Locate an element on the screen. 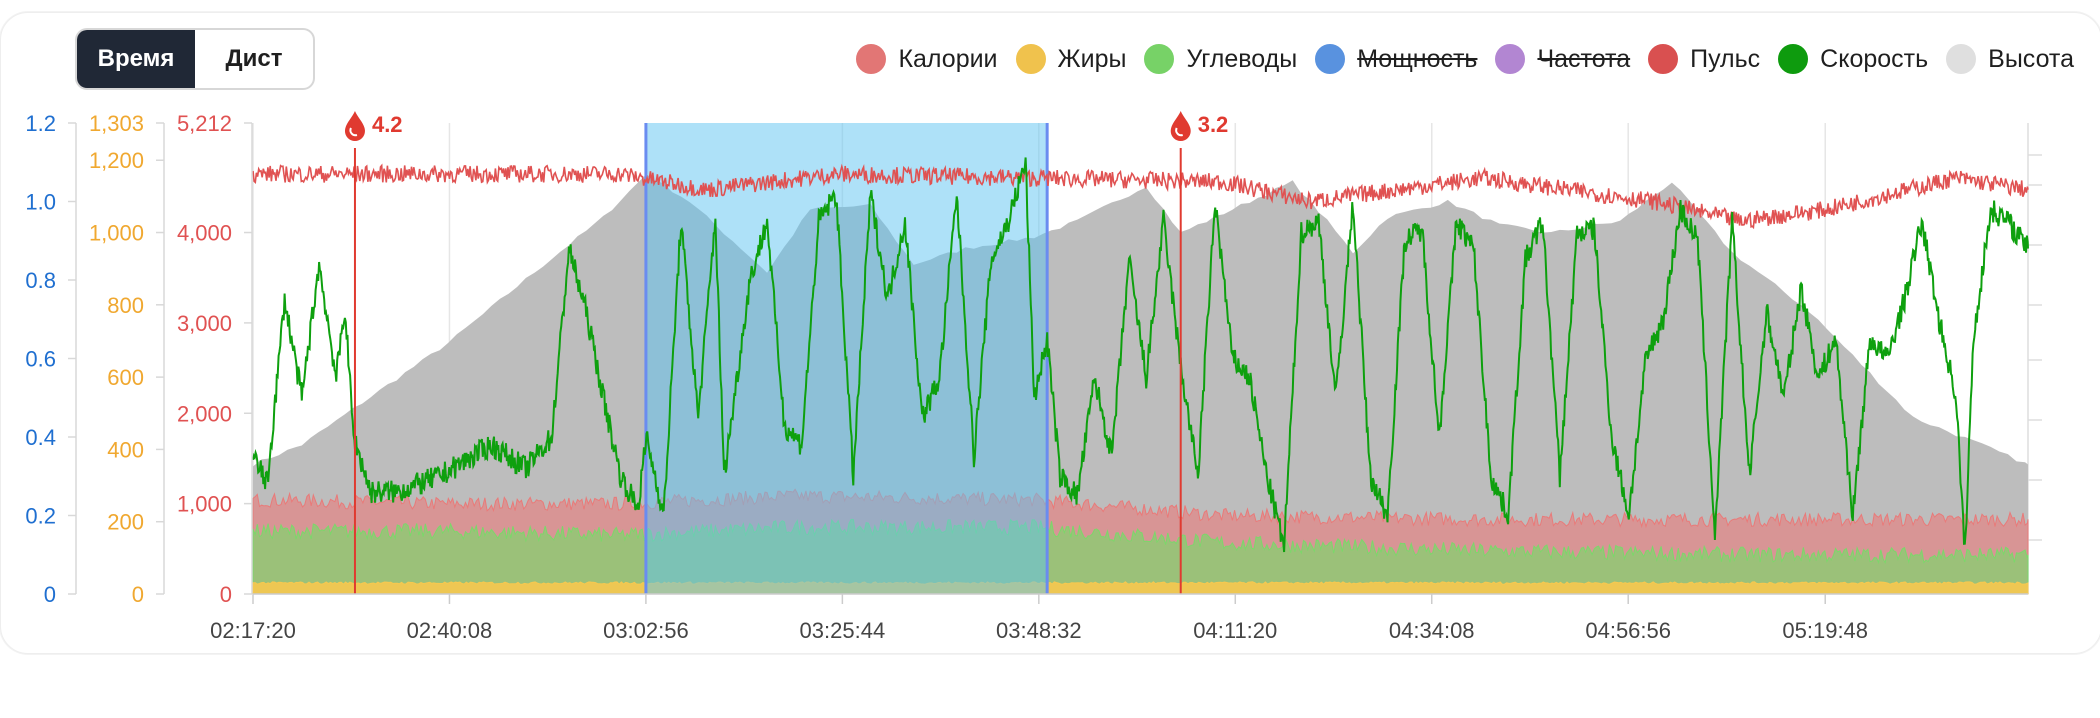  y-tick-label: 600 is located at coordinates (125, 377).